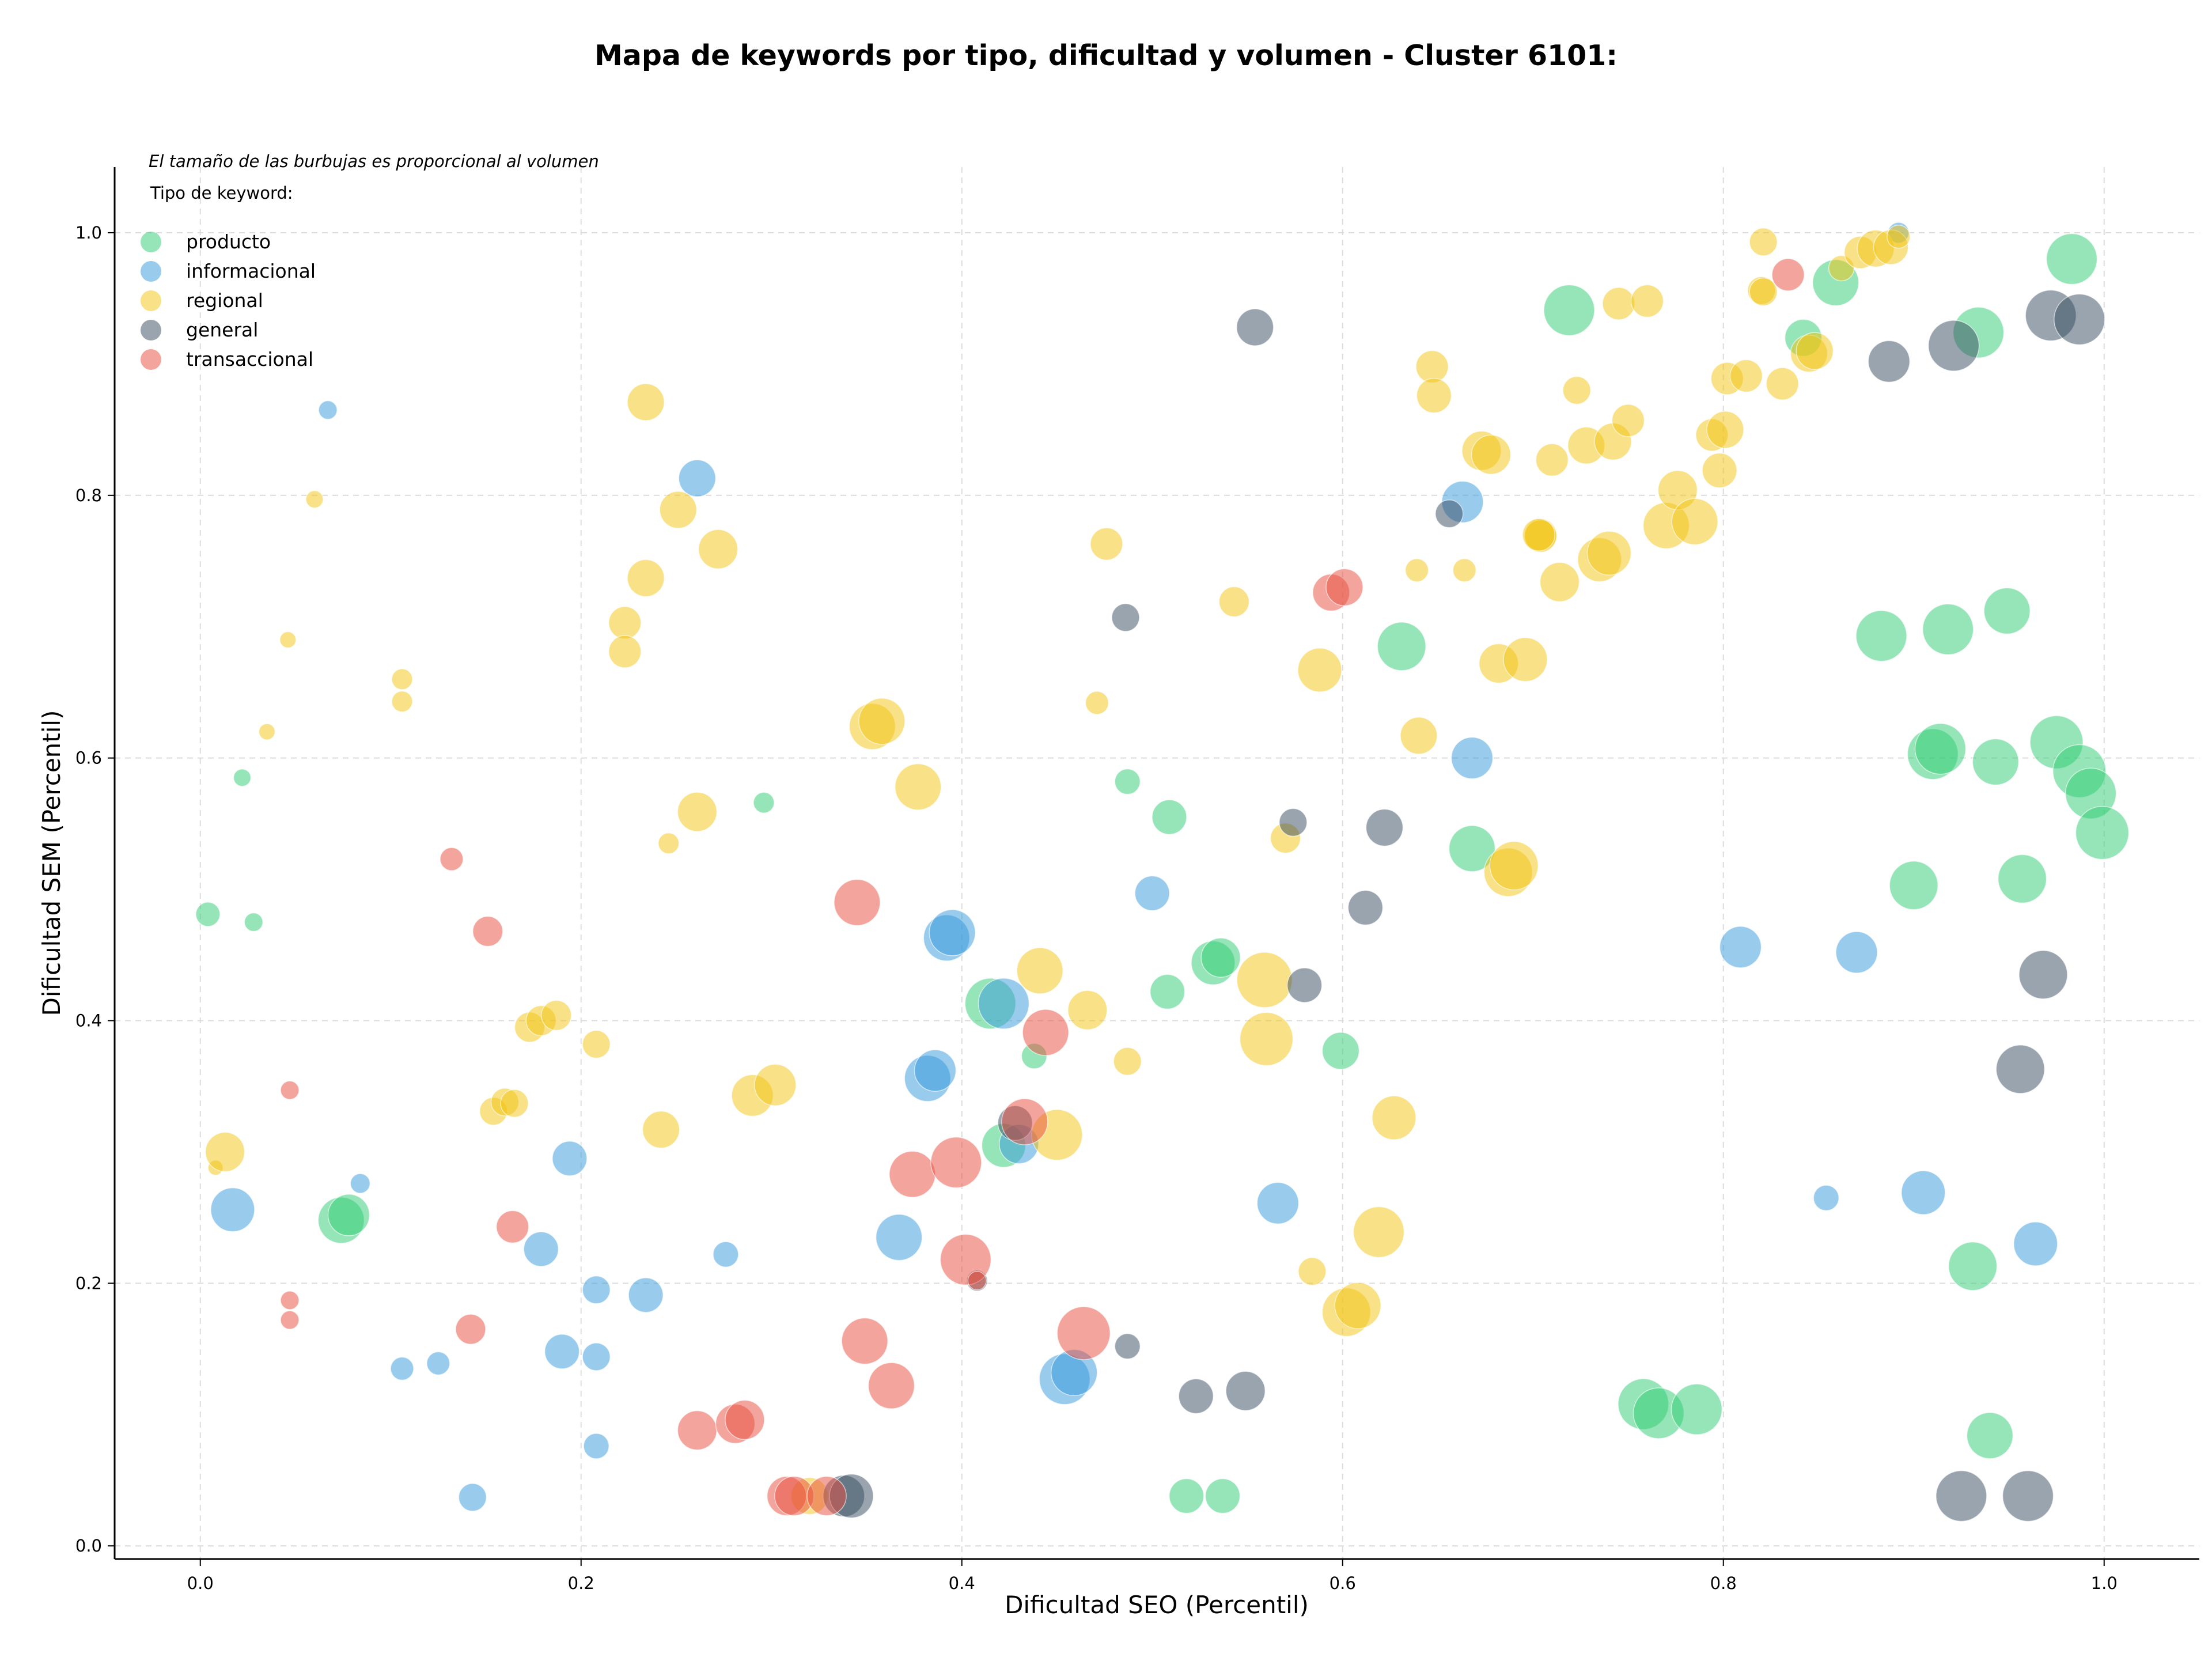 The height and width of the screenshot is (1661, 2212). I want to click on y-tick-label: 0.2, so click(88, 1283).